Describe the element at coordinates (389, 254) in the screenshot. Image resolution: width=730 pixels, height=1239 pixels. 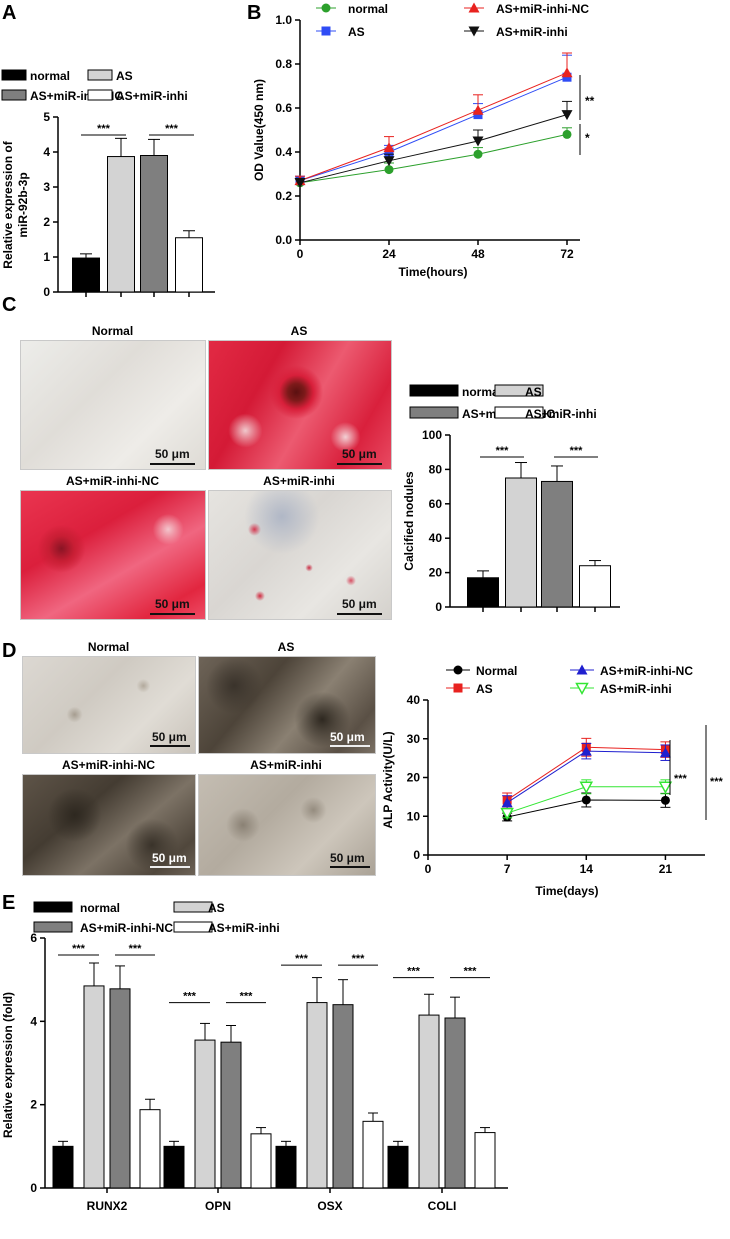
I see `chart-b-x-tick-label: 24` at that location.